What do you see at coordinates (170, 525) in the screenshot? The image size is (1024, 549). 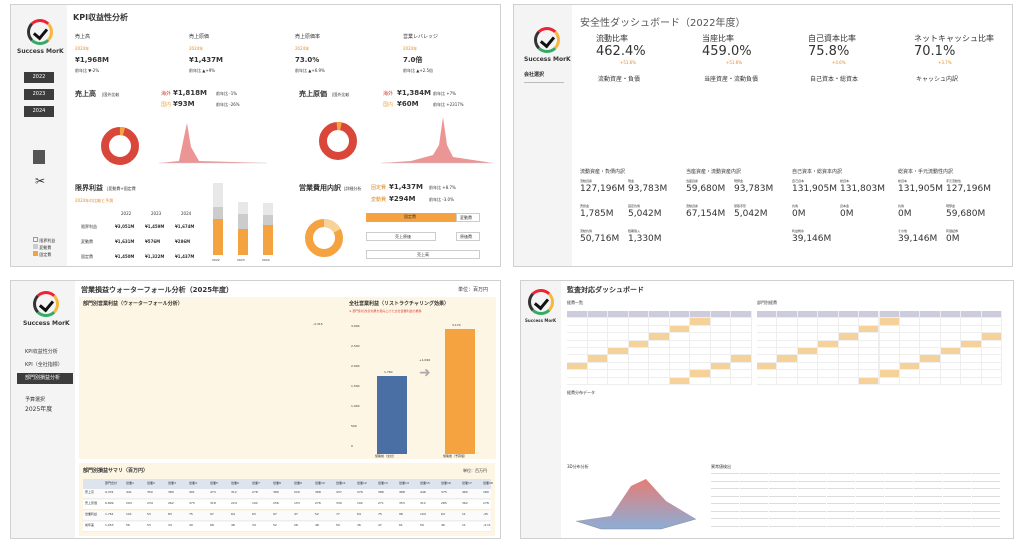 I see `table-cell: 34` at bounding box center [170, 525].